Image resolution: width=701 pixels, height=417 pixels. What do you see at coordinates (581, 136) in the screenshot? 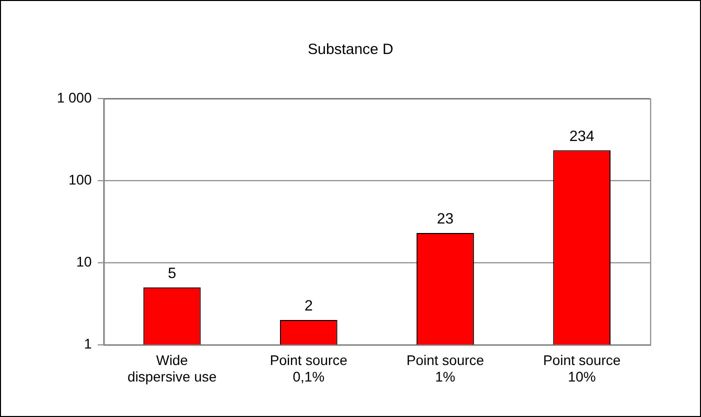
I see `data-label: 234` at bounding box center [581, 136].